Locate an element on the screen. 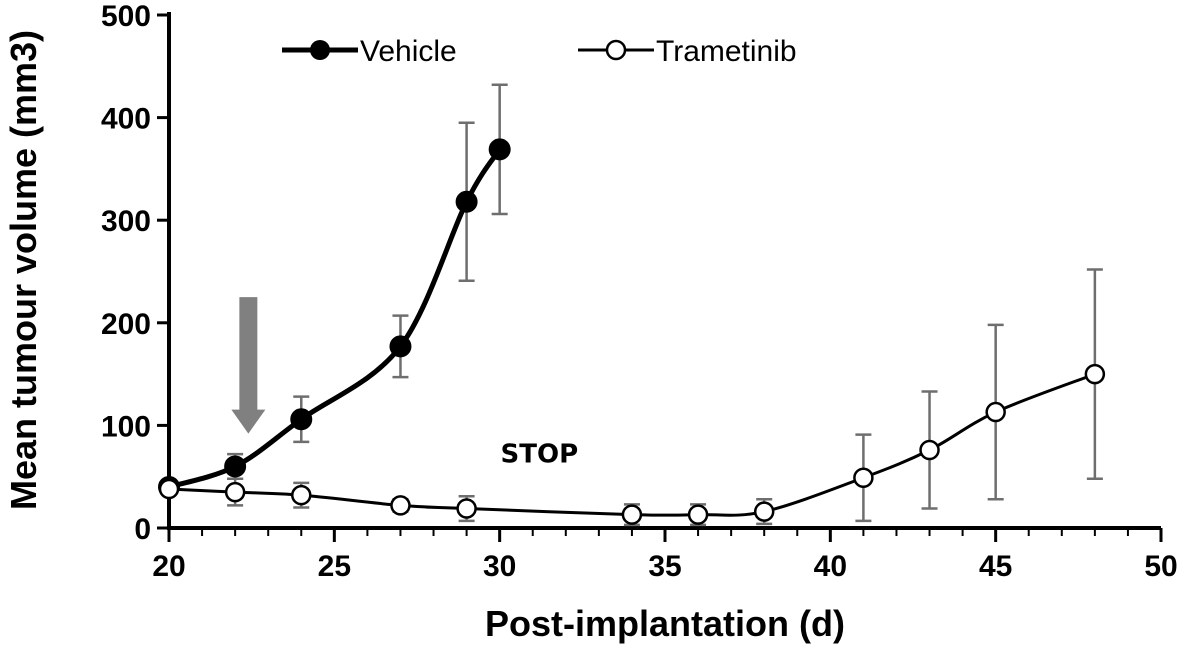  series-line-vehicle is located at coordinates (335, 319).